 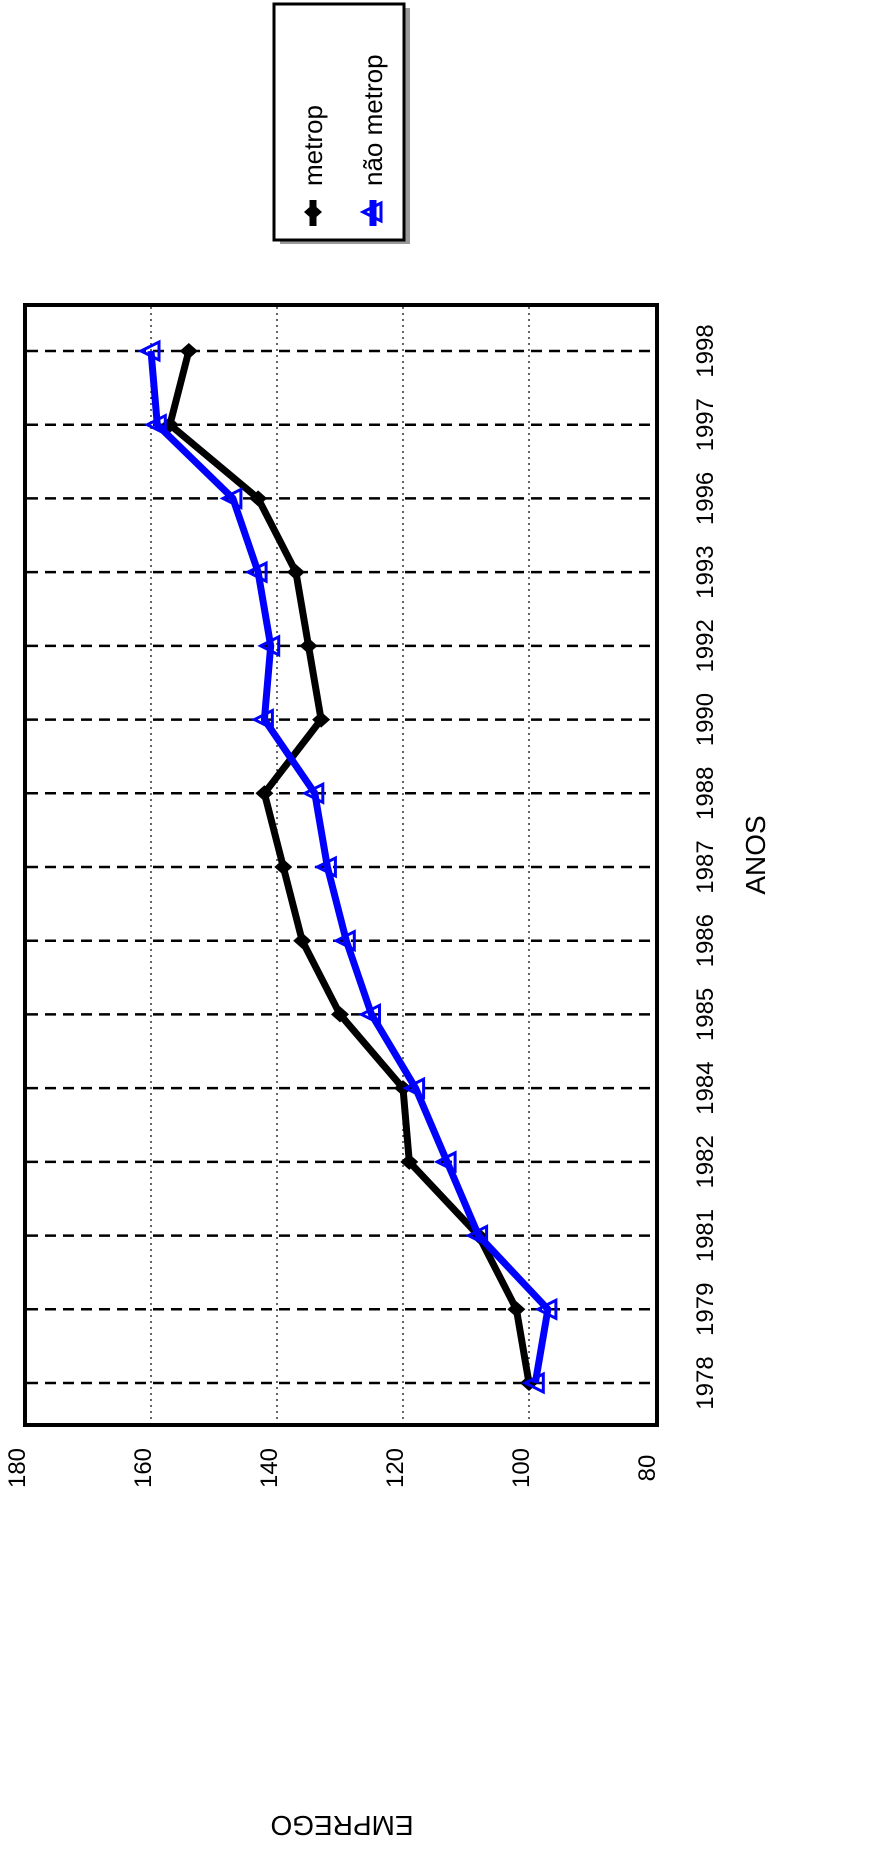 What do you see at coordinates (705, 645) in the screenshot?
I see `x-tick-label: 1992` at bounding box center [705, 645].